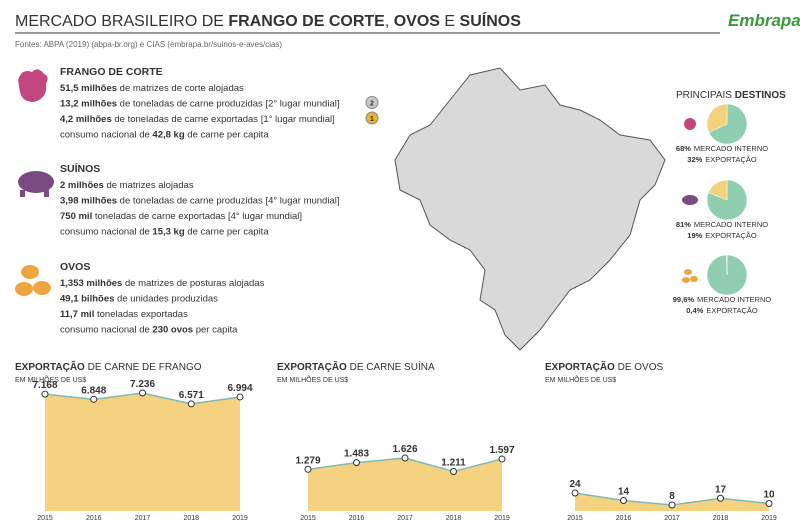  What do you see at coordinates (672, 496) in the screenshot?
I see `value-label: 8` at bounding box center [672, 496].